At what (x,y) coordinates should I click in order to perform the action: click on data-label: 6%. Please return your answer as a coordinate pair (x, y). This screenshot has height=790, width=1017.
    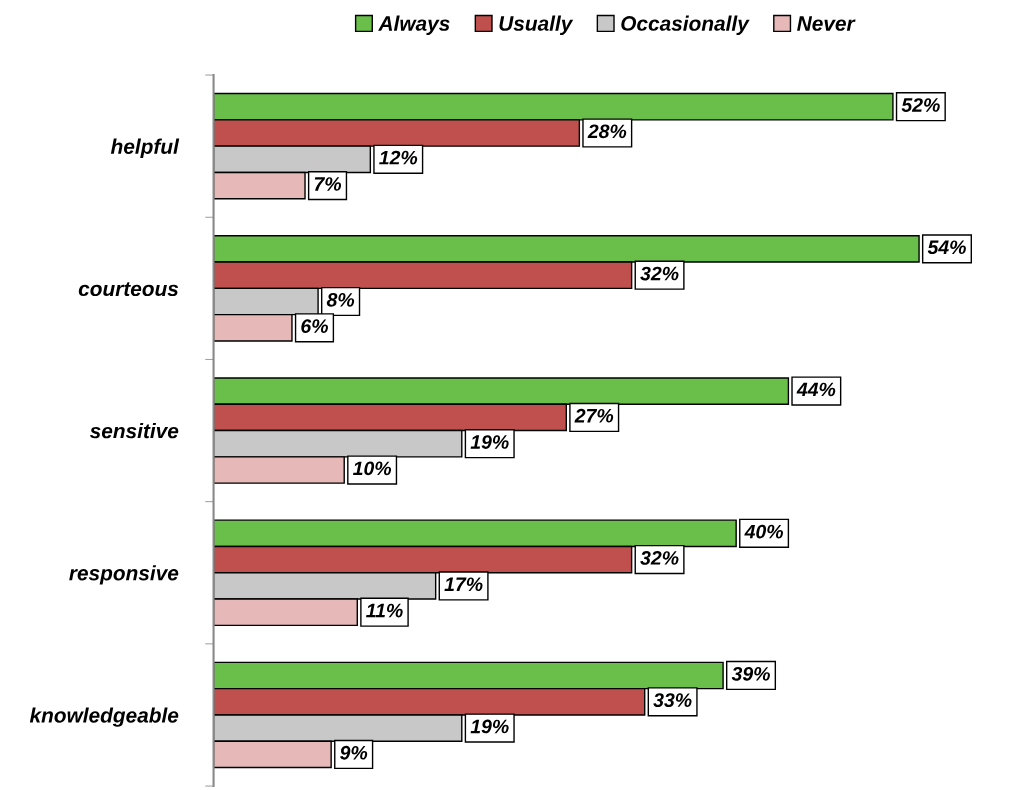
    Looking at the image, I should click on (314, 326).